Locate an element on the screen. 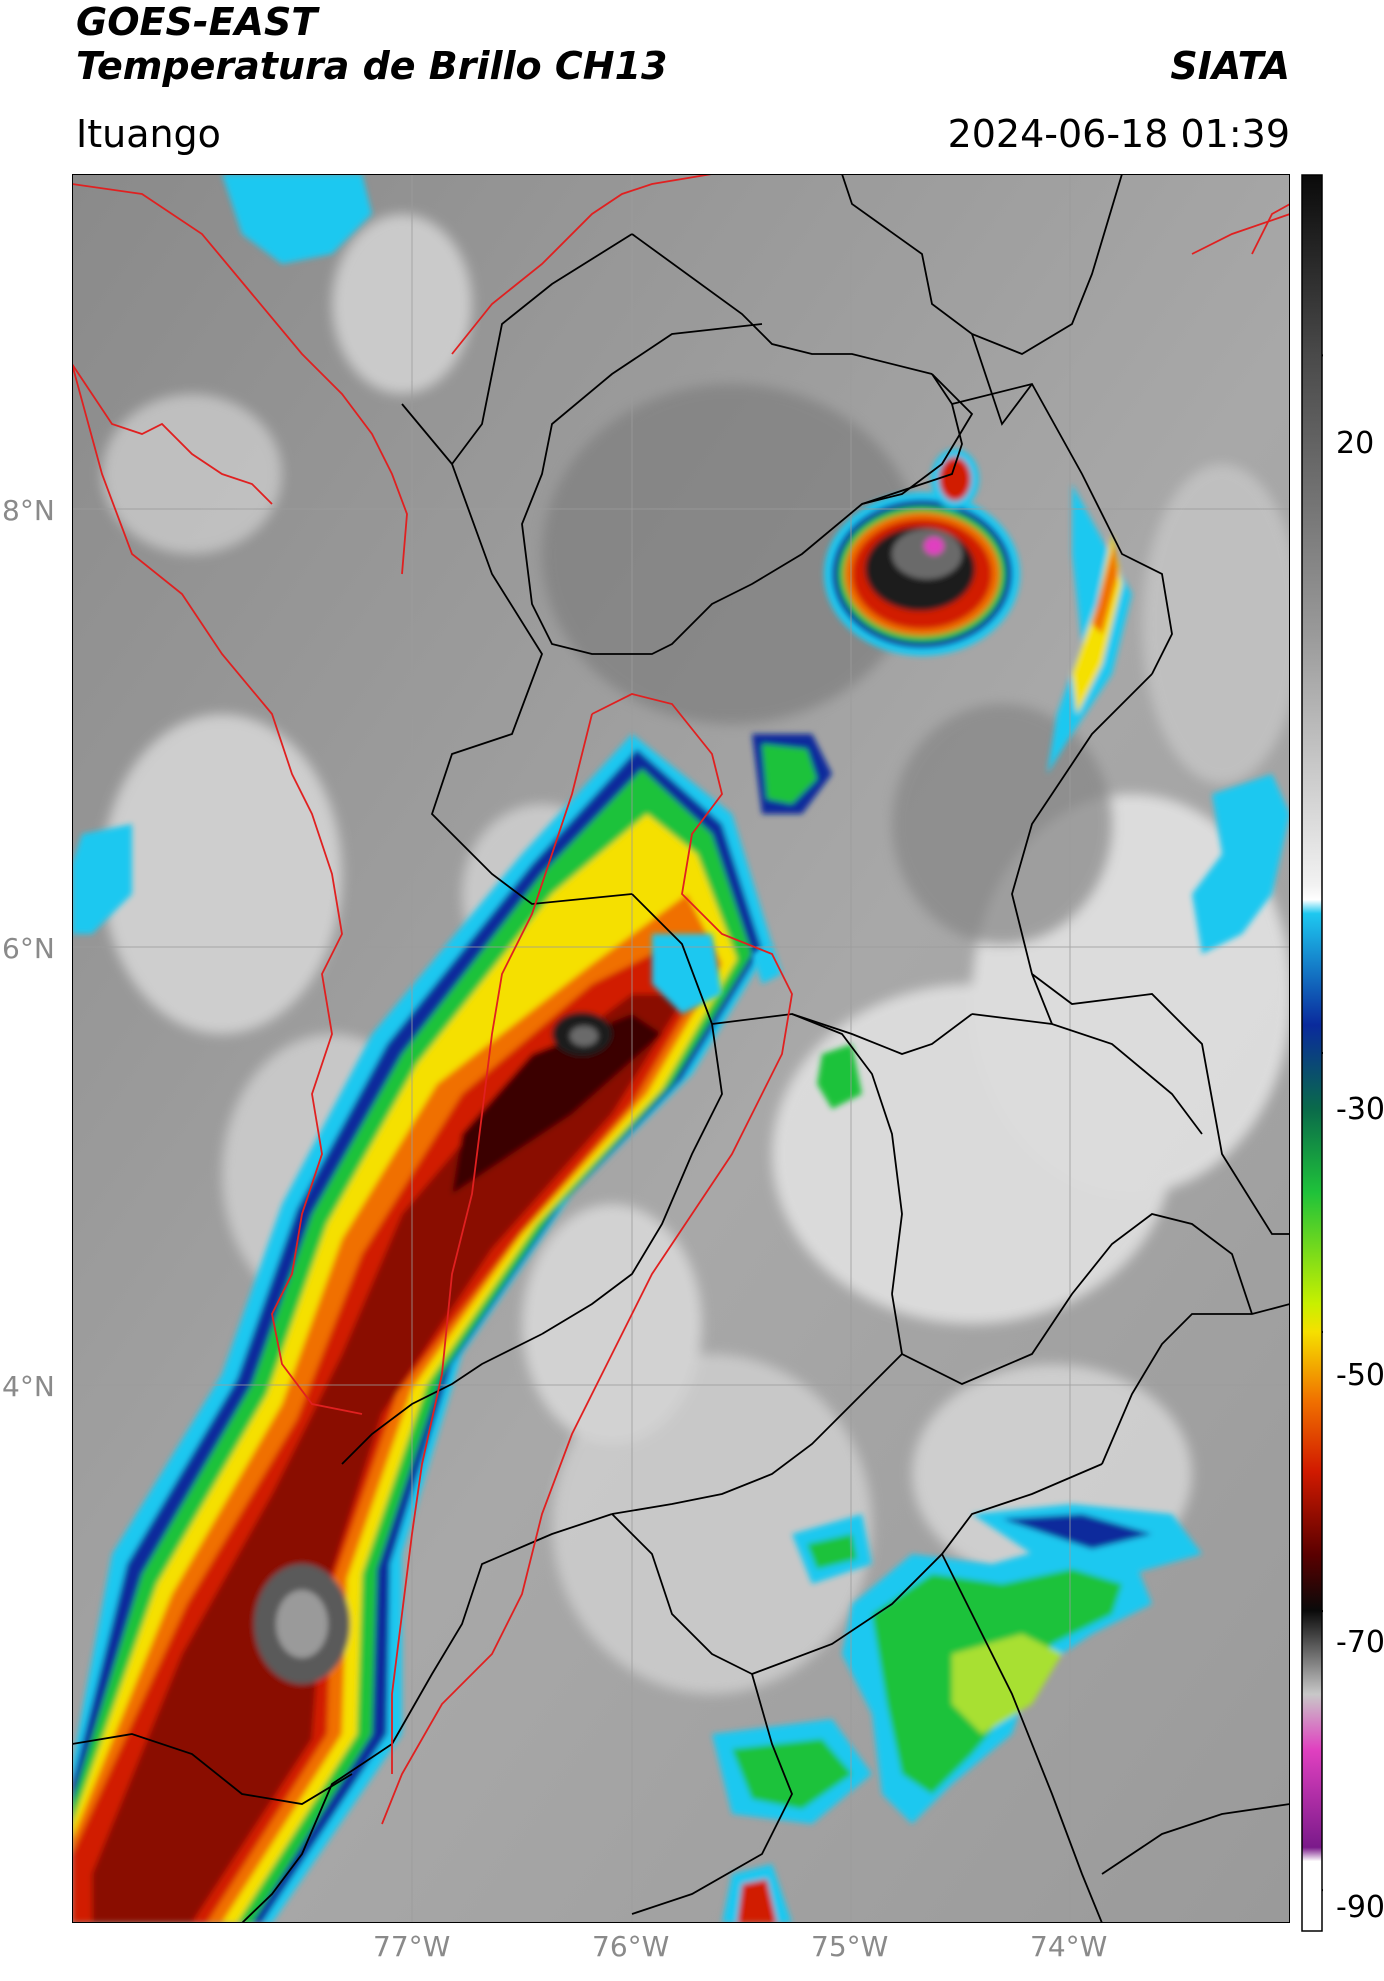 This screenshot has width=1384, height=1981. lon-label: 75°W is located at coordinates (850, 1946).